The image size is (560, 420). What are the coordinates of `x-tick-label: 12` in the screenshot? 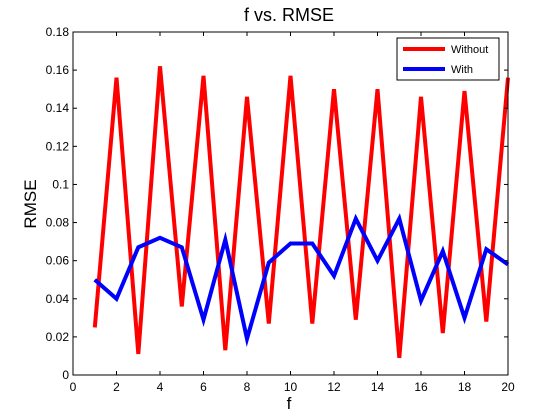 It's located at (334, 387).